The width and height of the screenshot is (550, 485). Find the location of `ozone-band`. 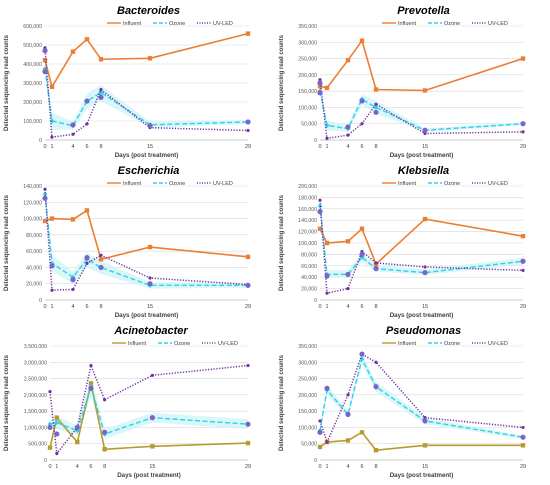

ozone-band is located at coordinates (421, 396).